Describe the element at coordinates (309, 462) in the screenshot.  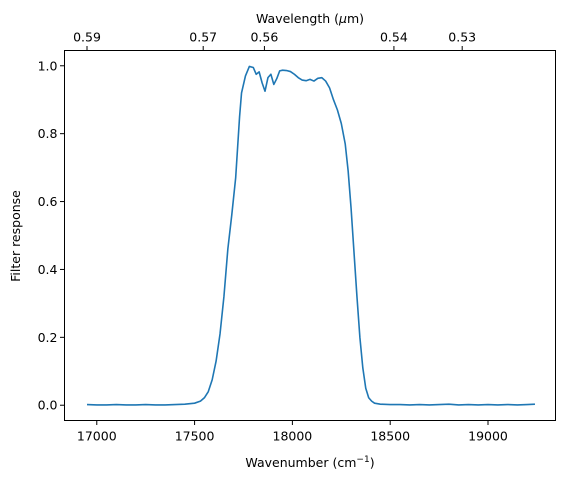
I see `x-axis-title: Wavenumber (cm−1)` at that location.